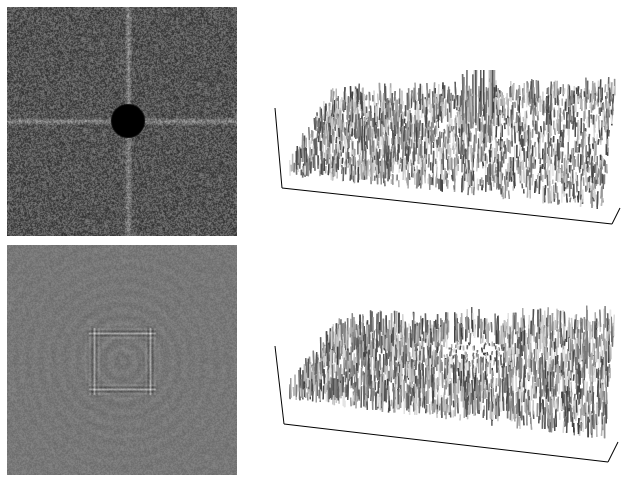 The width and height of the screenshot is (635, 483). Describe the element at coordinates (447, 166) in the screenshot. I see `spectrum-surface-axes` at that location.